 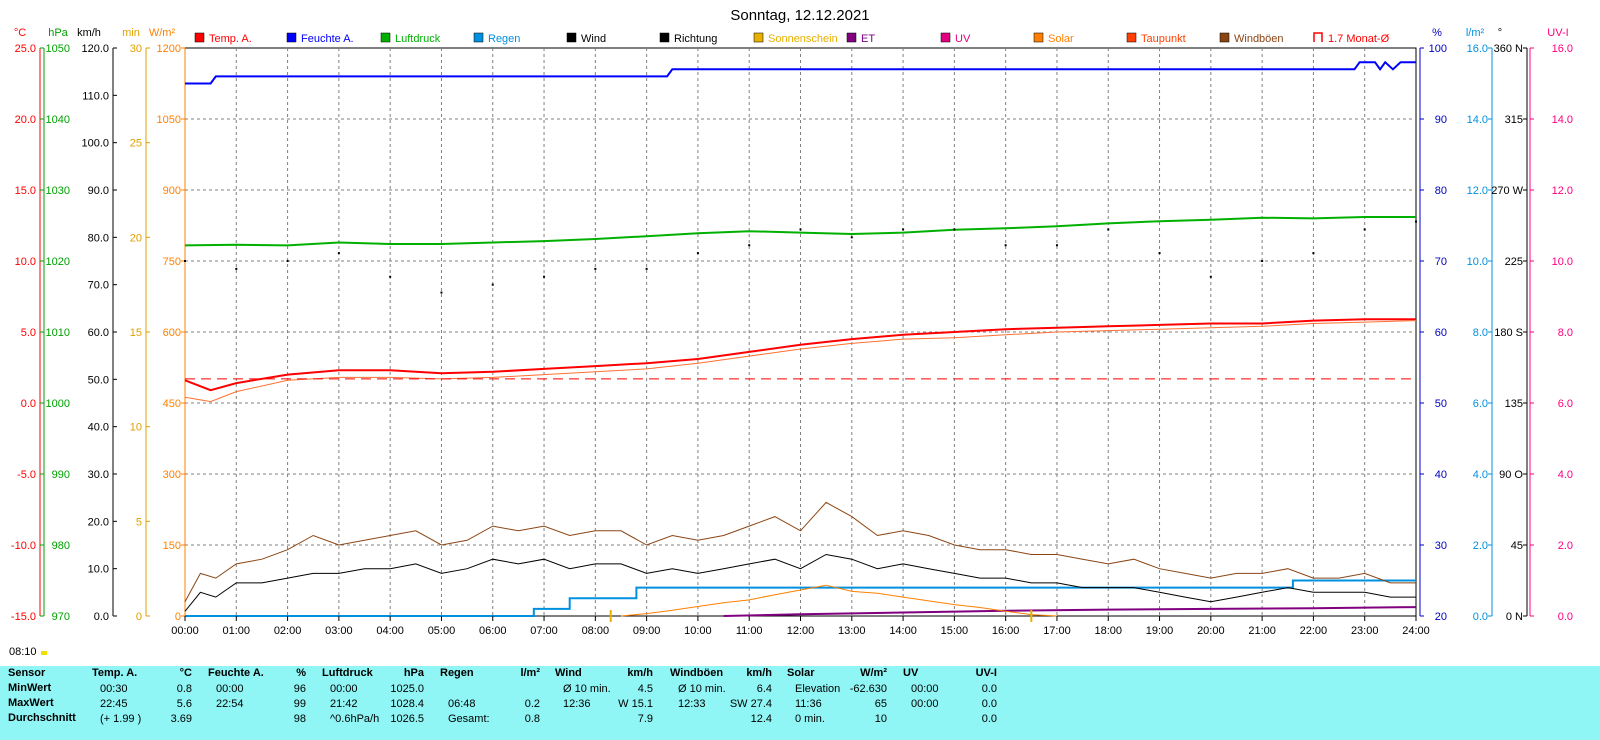 What do you see at coordinates (955, 631) in the screenshot?
I see `x-tick-label: 15:00` at bounding box center [955, 631].